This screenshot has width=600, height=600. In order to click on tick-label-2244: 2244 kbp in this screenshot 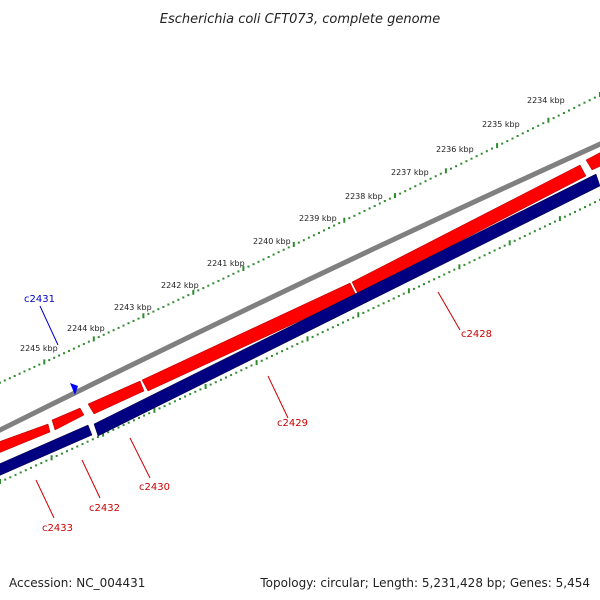, I will do `click(86, 328)`.